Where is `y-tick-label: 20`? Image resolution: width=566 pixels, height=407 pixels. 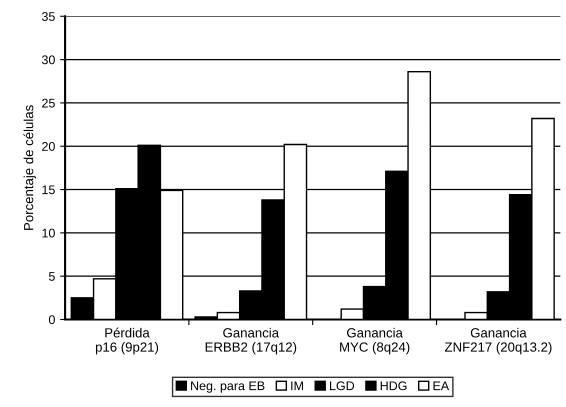
y-tick-label: 20 is located at coordinates (48, 146).